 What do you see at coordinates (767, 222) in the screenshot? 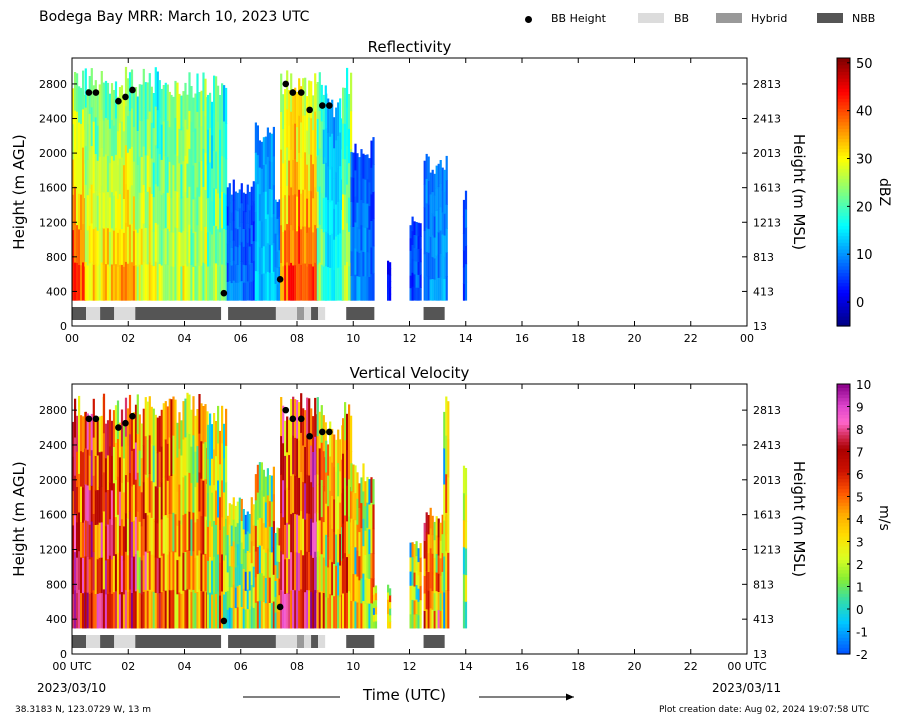
I see `y2-tick-label: 1213` at bounding box center [767, 222].